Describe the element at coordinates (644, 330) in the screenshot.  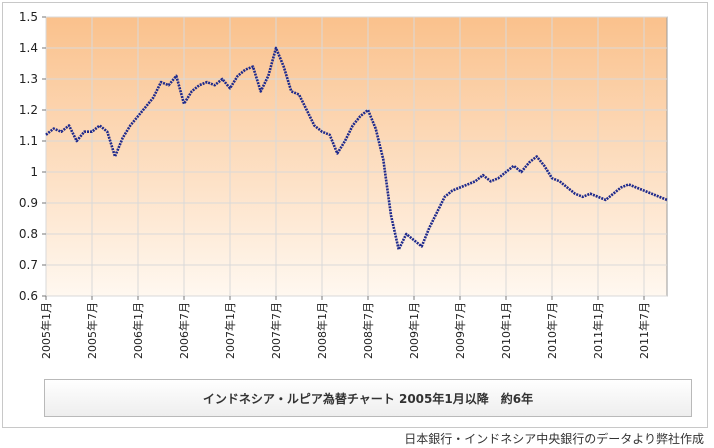
I see `x-tick-label: 2011年7月` at that location.